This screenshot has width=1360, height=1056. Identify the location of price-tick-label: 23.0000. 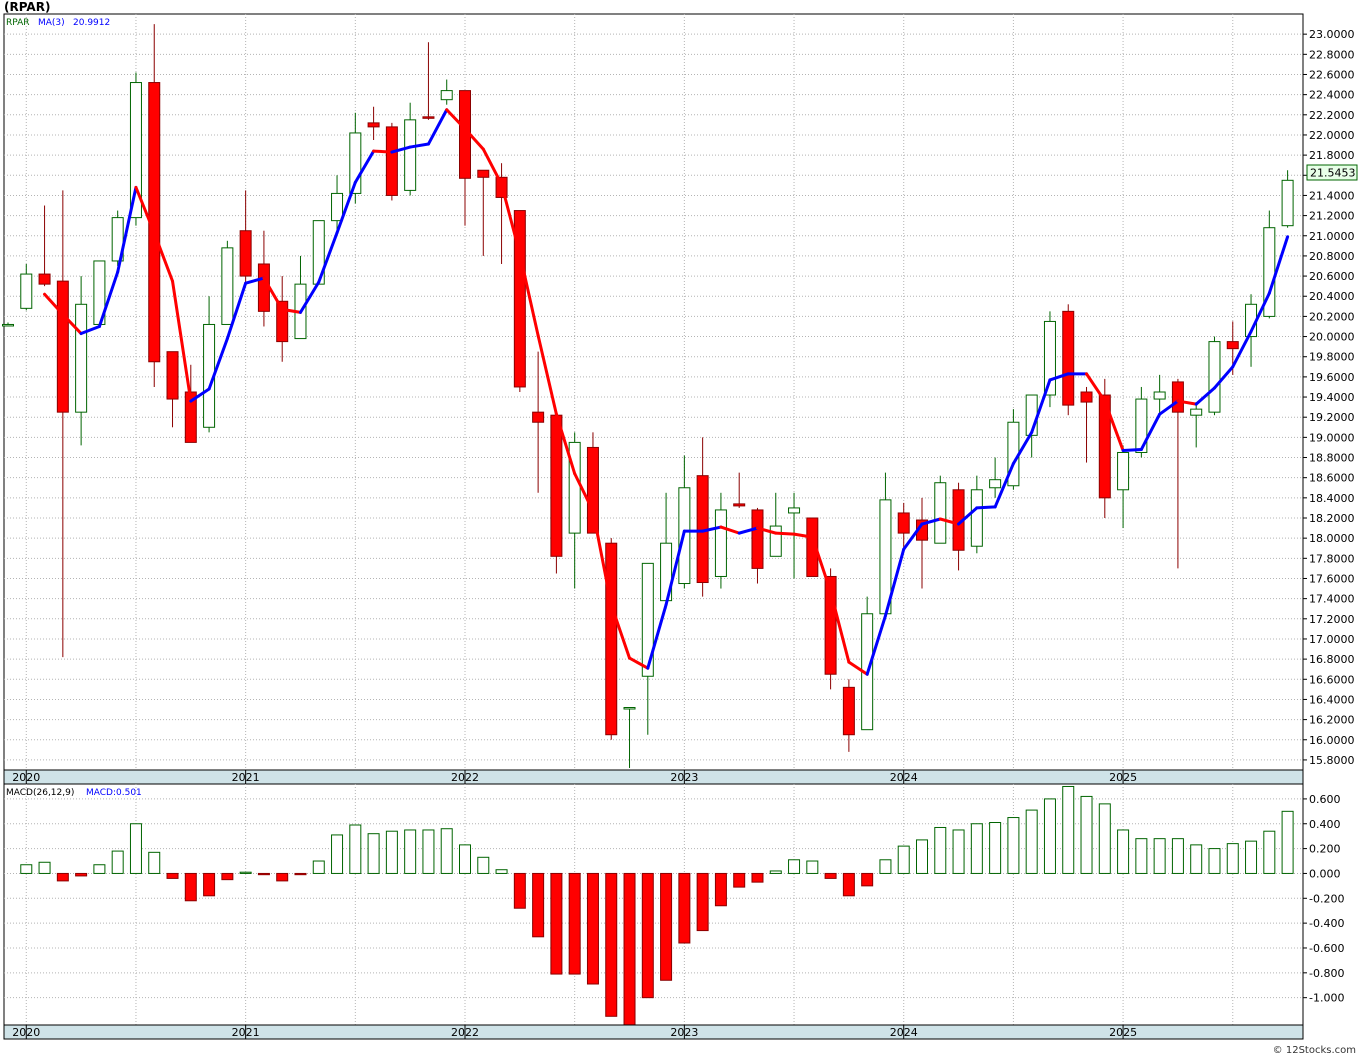
(1332, 34).